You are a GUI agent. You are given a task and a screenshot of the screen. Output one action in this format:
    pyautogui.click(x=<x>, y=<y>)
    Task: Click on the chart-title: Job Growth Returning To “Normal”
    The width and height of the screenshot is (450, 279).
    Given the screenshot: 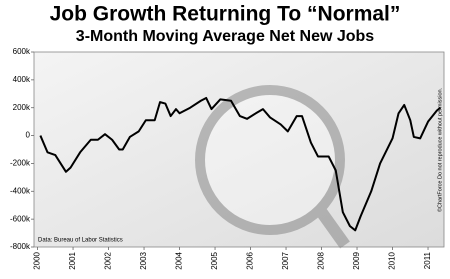 What is the action you would take?
    pyautogui.click(x=225, y=14)
    